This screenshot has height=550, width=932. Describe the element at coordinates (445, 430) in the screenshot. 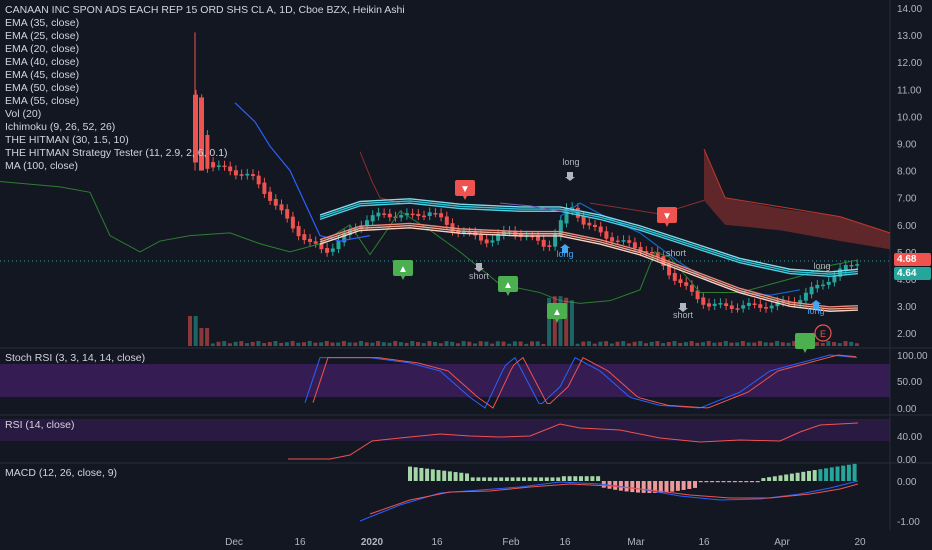

I see `rsi-band` at that location.